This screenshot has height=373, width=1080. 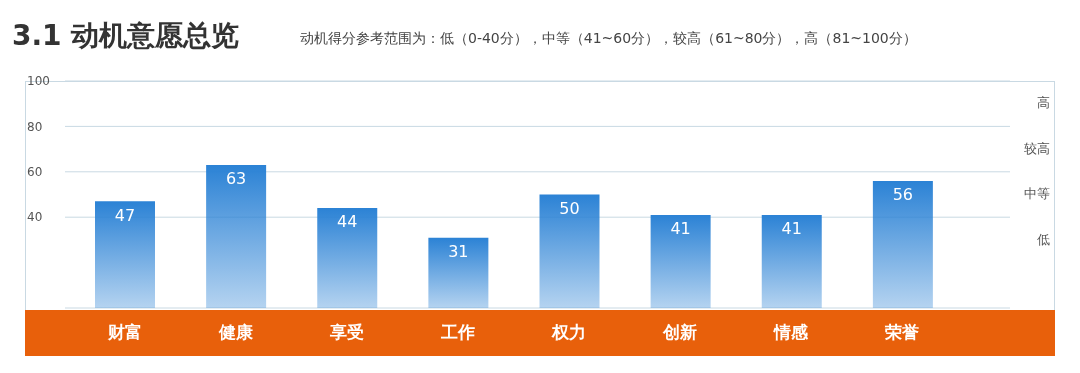 What do you see at coordinates (458, 251) in the screenshot?
I see `data-label: 31` at bounding box center [458, 251].